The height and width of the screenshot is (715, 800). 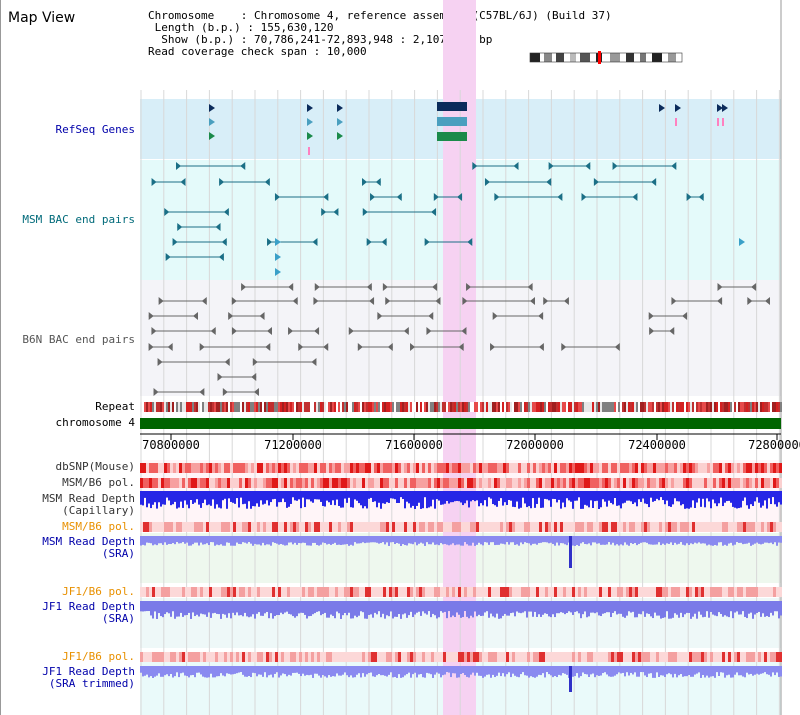 I want to click on track-label-msm-depth-capillary: MSM Read Depth (Capillary), so click(x=88, y=505).